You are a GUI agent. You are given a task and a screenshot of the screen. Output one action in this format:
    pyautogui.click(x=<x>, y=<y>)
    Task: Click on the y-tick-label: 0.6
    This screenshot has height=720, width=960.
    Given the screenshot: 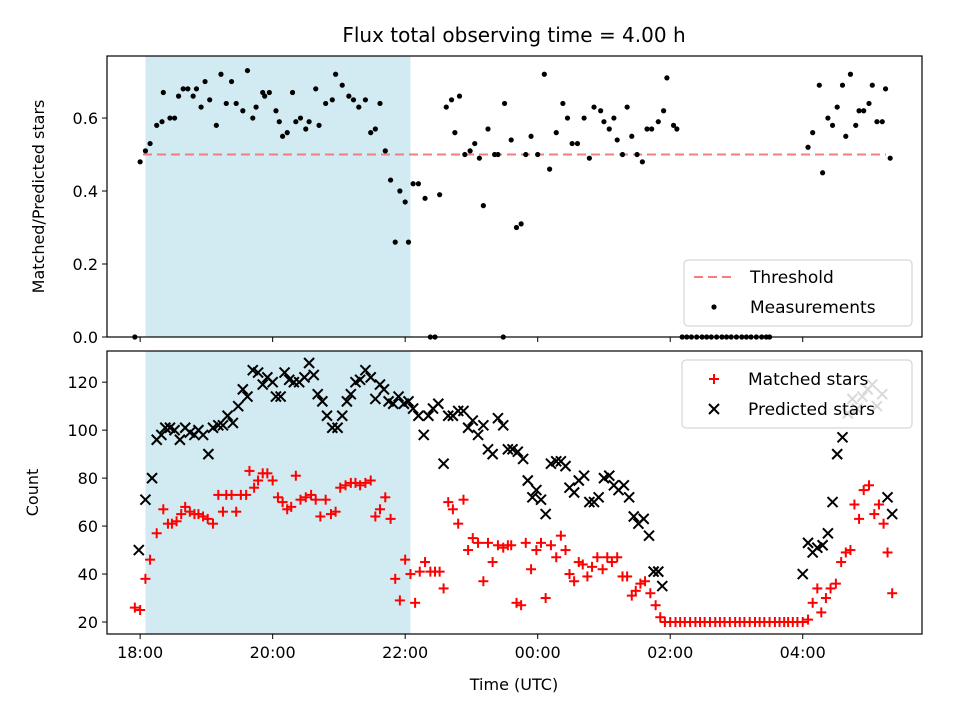 What is the action you would take?
    pyautogui.click(x=85, y=118)
    